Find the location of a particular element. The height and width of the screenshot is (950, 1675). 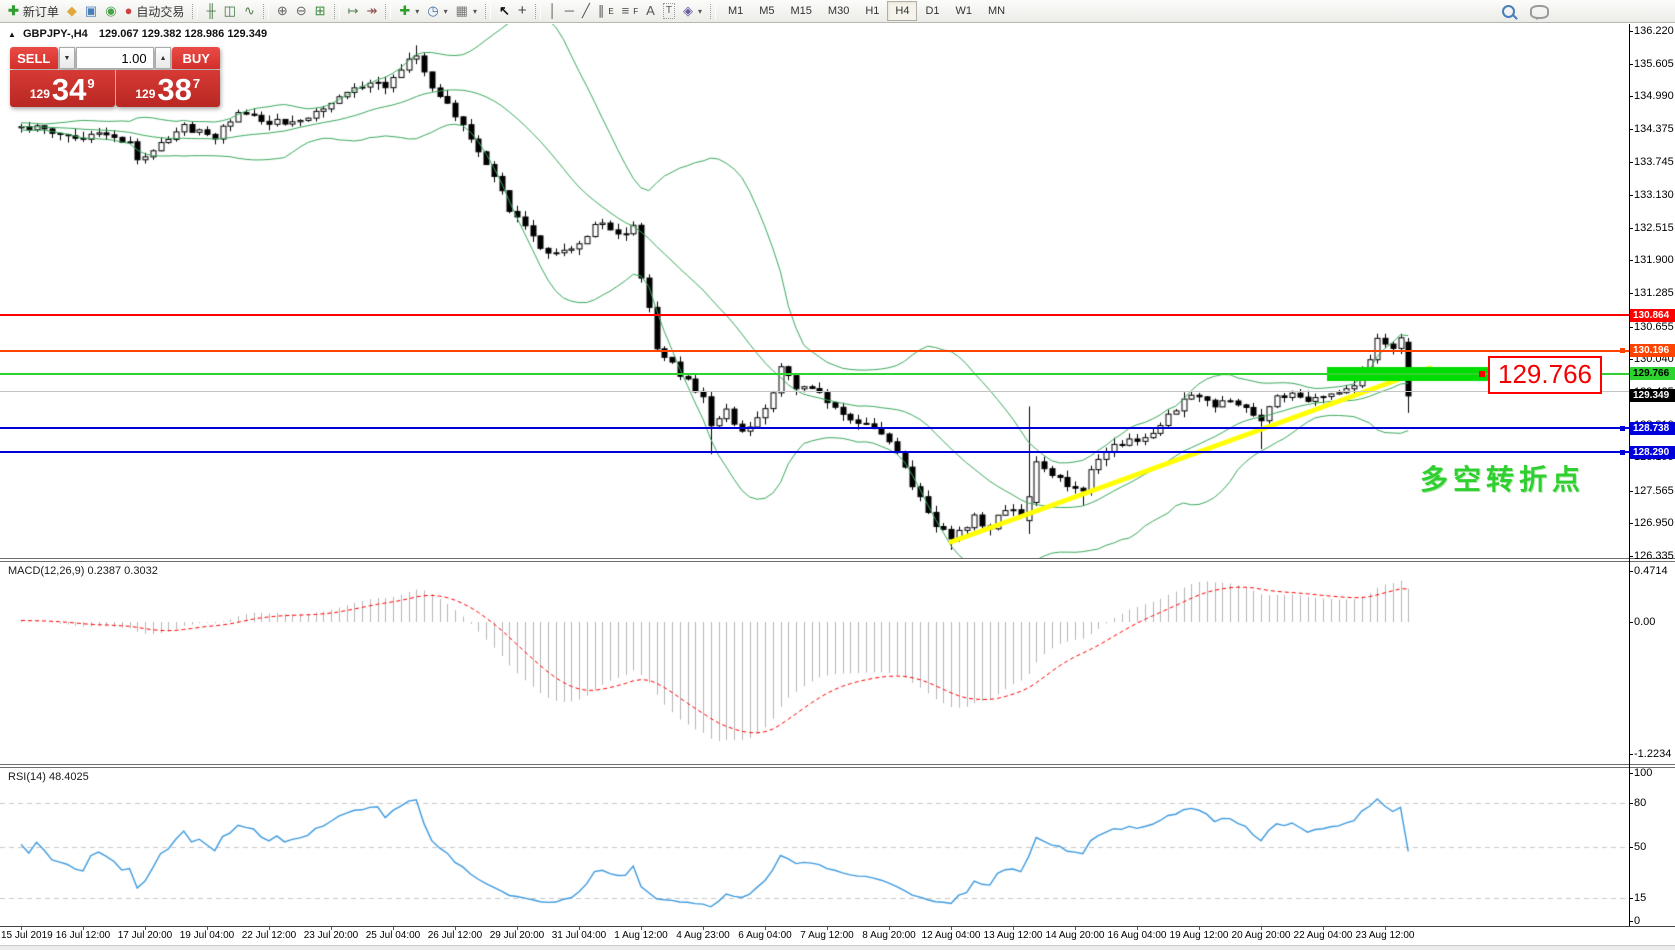

rsi-label: RSI(14) 48.4025 is located at coordinates (48, 777).